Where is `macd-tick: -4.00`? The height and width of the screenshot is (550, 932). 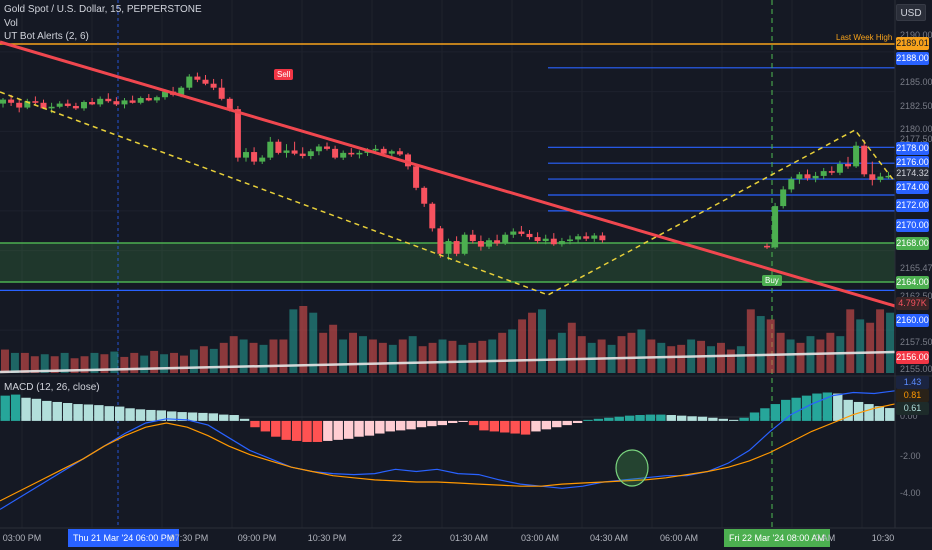 macd-tick: -4.00 is located at coordinates (910, 493).